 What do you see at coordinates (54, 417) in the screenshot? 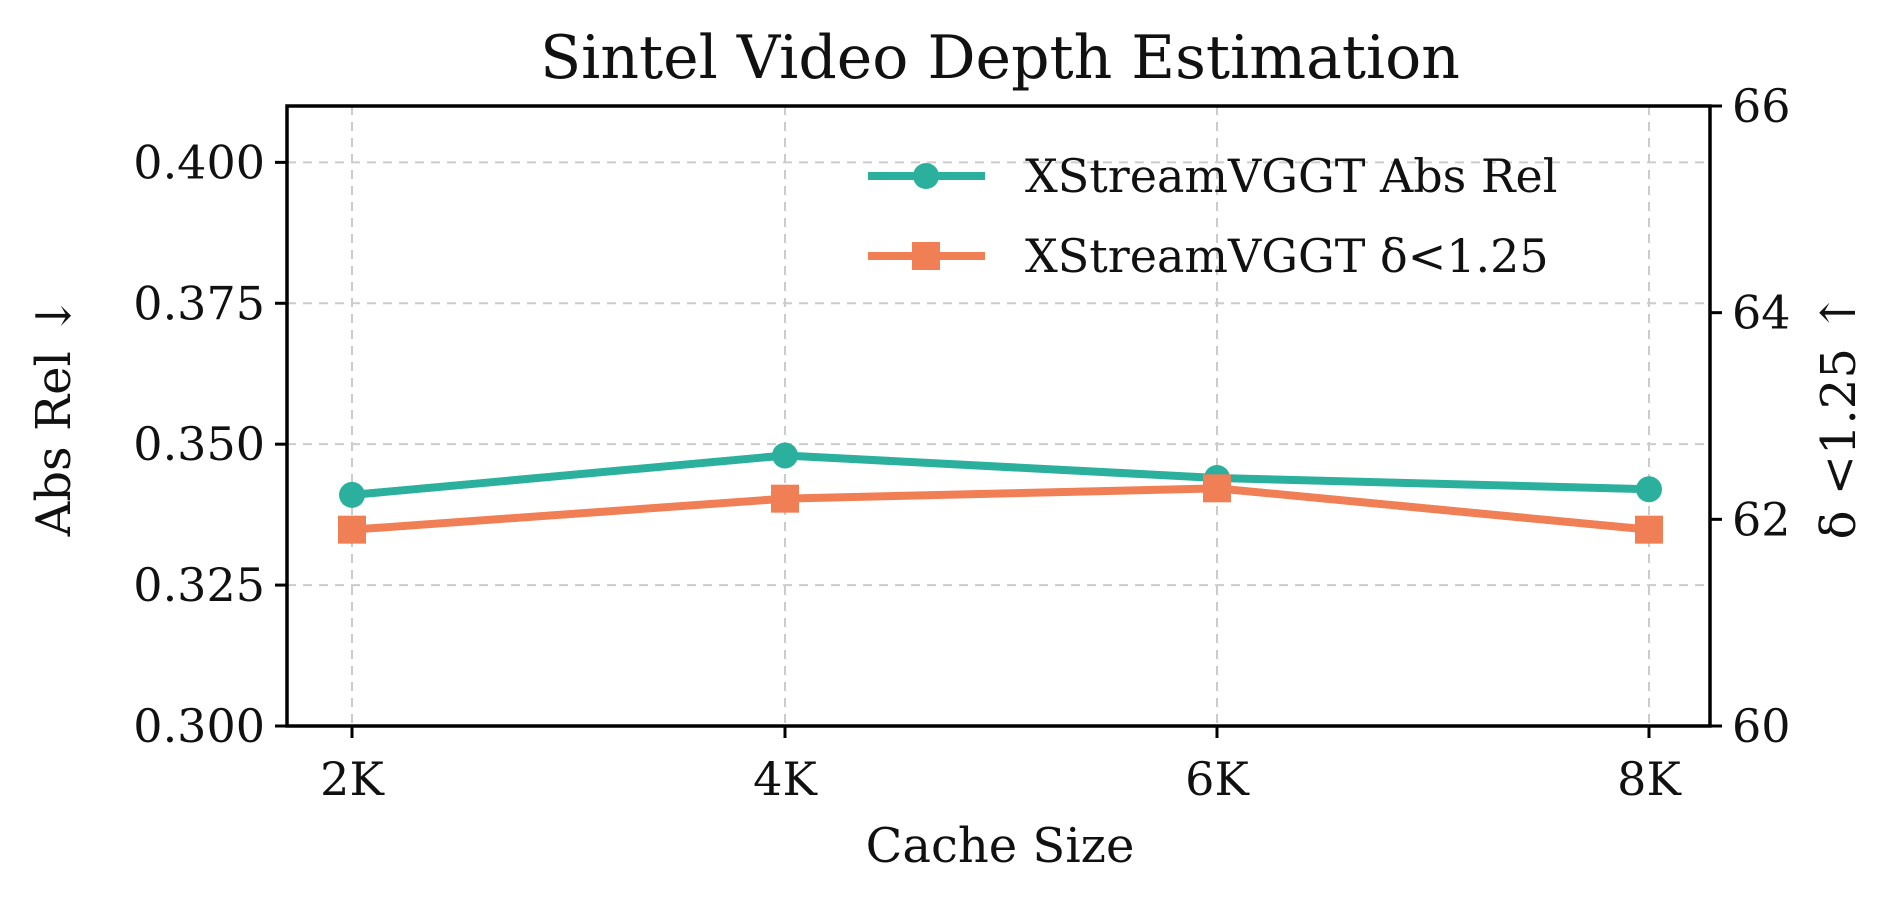
I see `y-axis-label-left: Abs Rel ↓` at bounding box center [54, 417].